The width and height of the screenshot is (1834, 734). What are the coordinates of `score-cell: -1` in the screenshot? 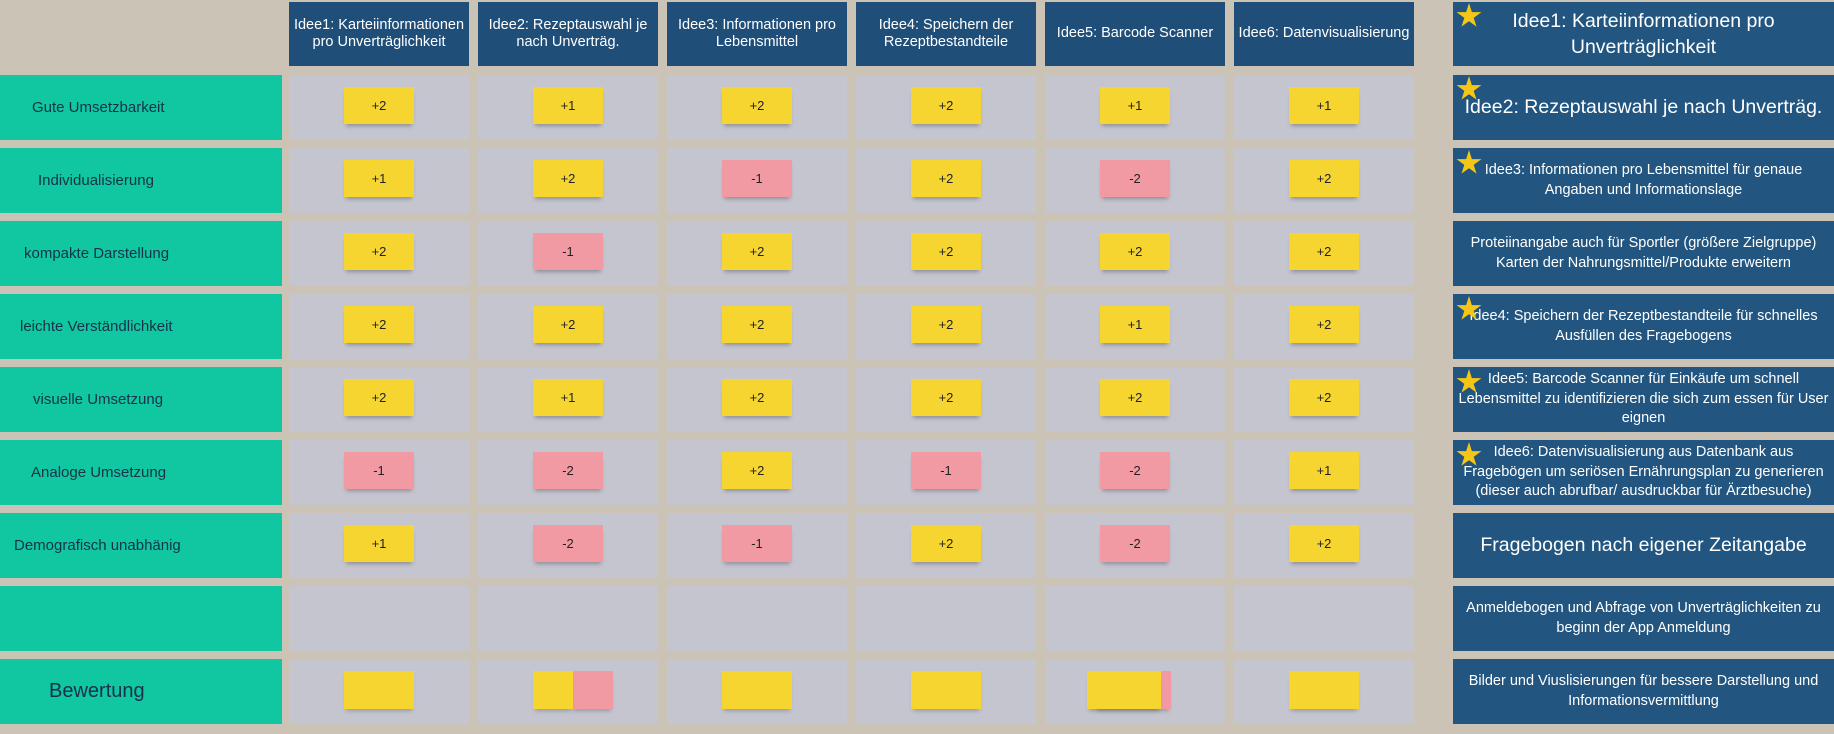 It's located at (568, 253).